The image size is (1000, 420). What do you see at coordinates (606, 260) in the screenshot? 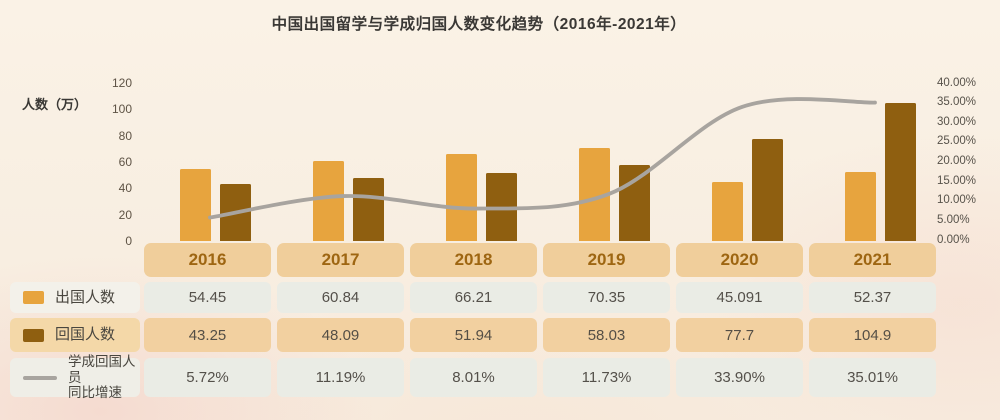
I see `year-header-2019: 2019` at bounding box center [606, 260].